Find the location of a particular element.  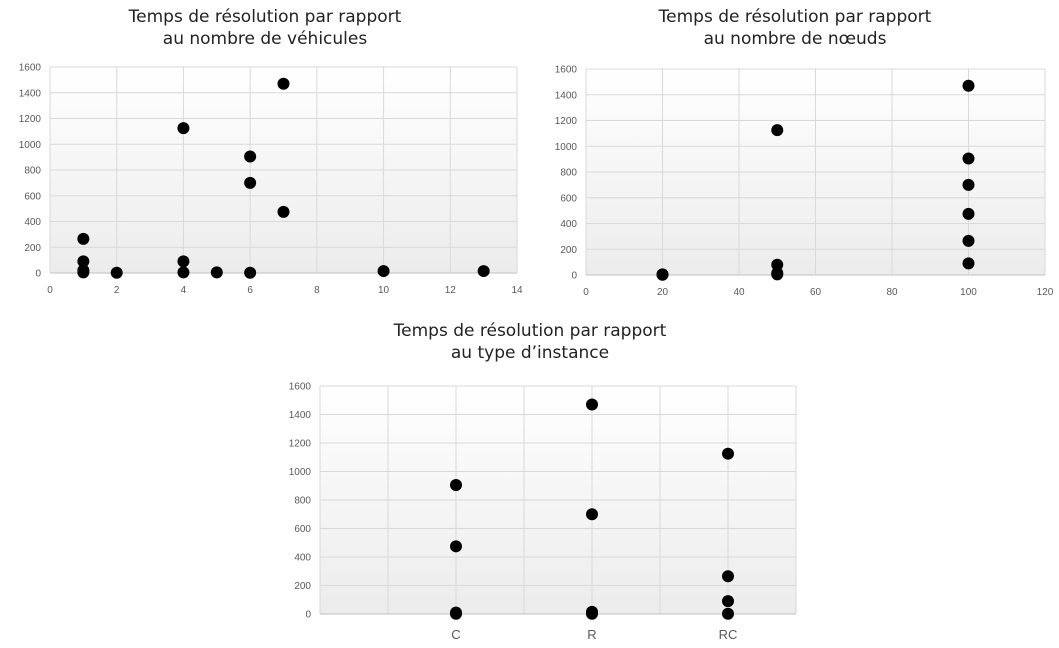

x-tick-label: 80 is located at coordinates (892, 292).